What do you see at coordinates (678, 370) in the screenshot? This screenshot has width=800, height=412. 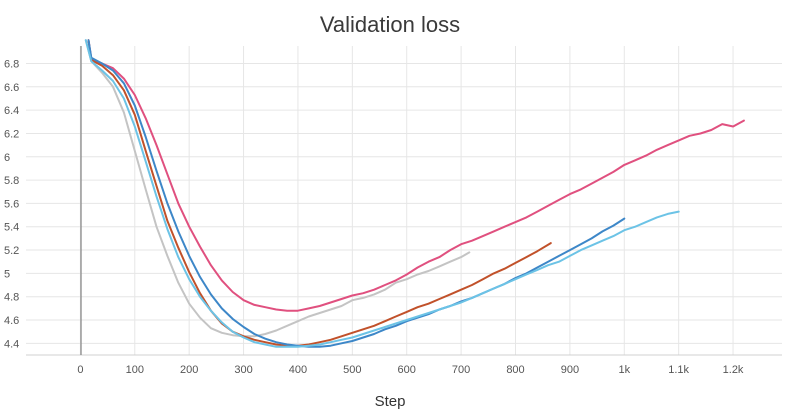 I see `x-tick-label: 1.1k` at bounding box center [678, 370].